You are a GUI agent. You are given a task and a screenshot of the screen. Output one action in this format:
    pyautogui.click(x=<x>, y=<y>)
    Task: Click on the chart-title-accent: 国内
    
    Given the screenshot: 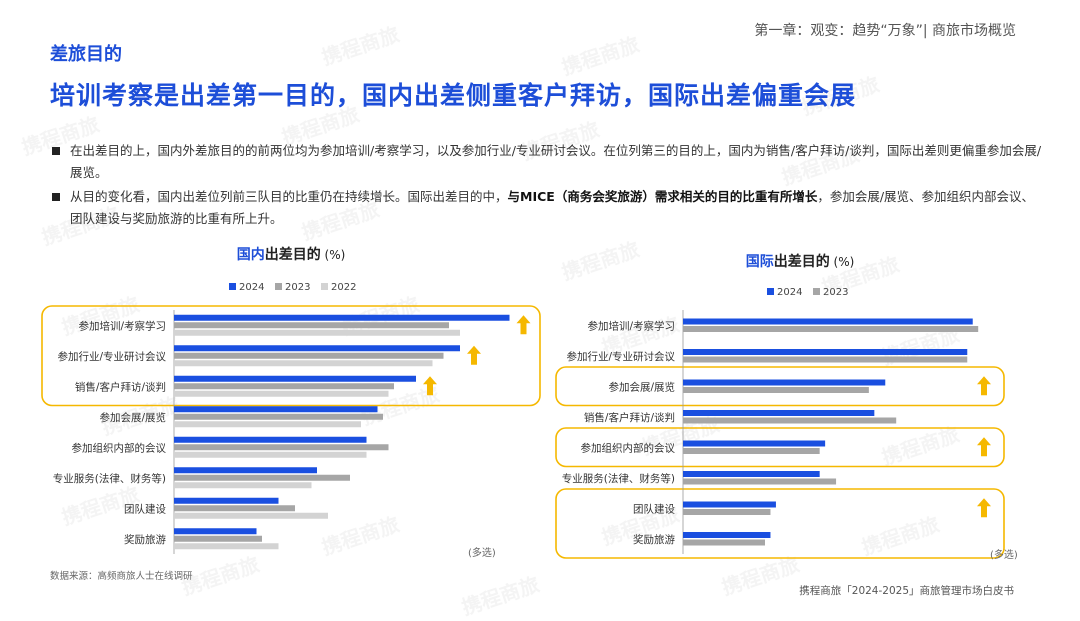 What is the action you would take?
    pyautogui.click(x=251, y=254)
    